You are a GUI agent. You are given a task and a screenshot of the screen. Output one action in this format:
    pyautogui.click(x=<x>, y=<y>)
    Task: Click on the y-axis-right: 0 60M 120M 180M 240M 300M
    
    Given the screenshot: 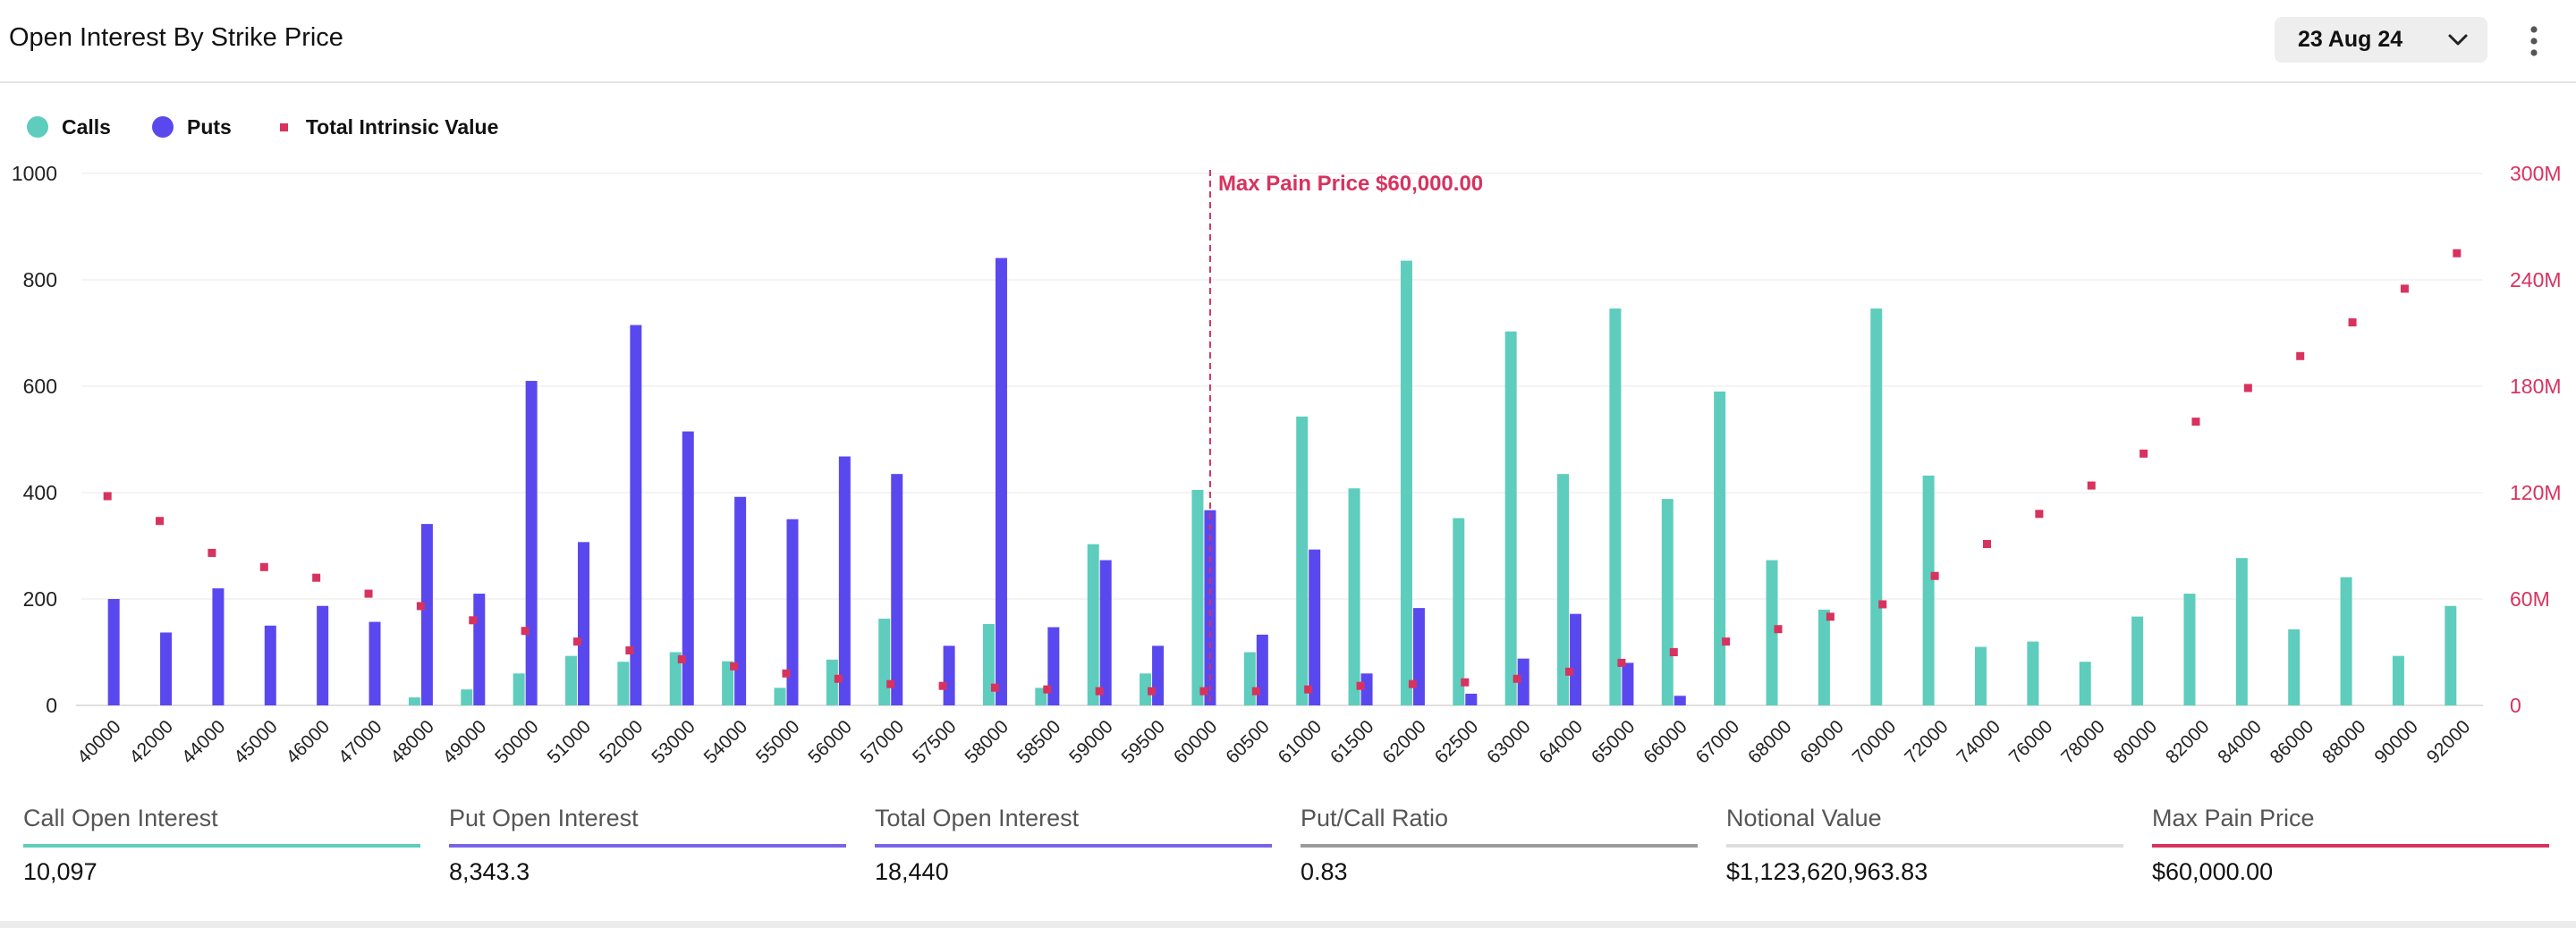 What is the action you would take?
    pyautogui.click(x=2536, y=440)
    